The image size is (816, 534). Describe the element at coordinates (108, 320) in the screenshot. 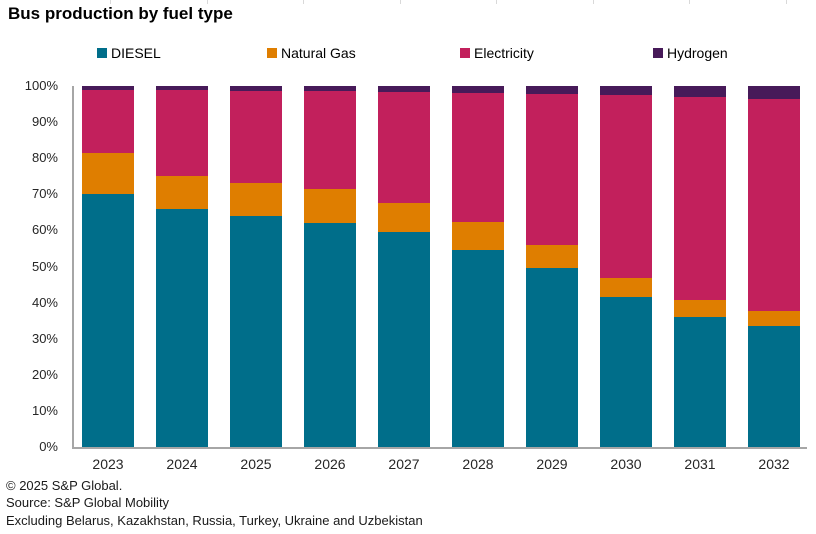

I see `bar-segment-2023-diesel` at that location.